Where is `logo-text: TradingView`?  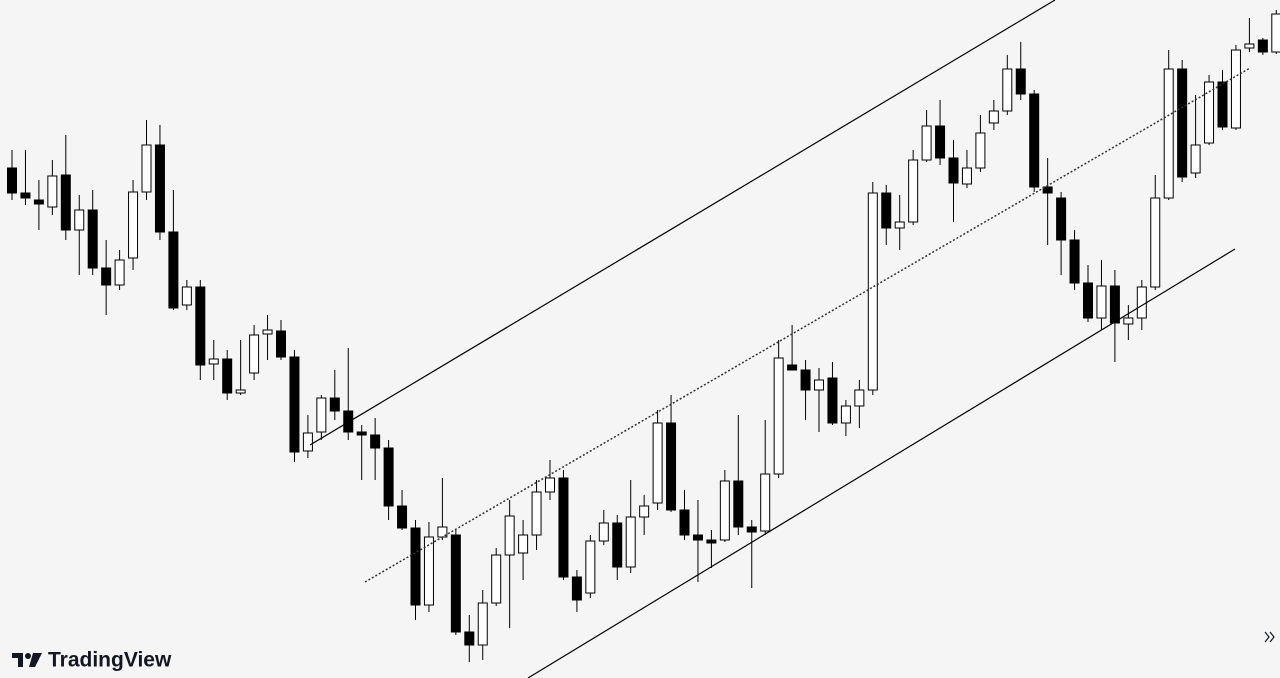
logo-text: TradingView is located at coordinates (110, 660).